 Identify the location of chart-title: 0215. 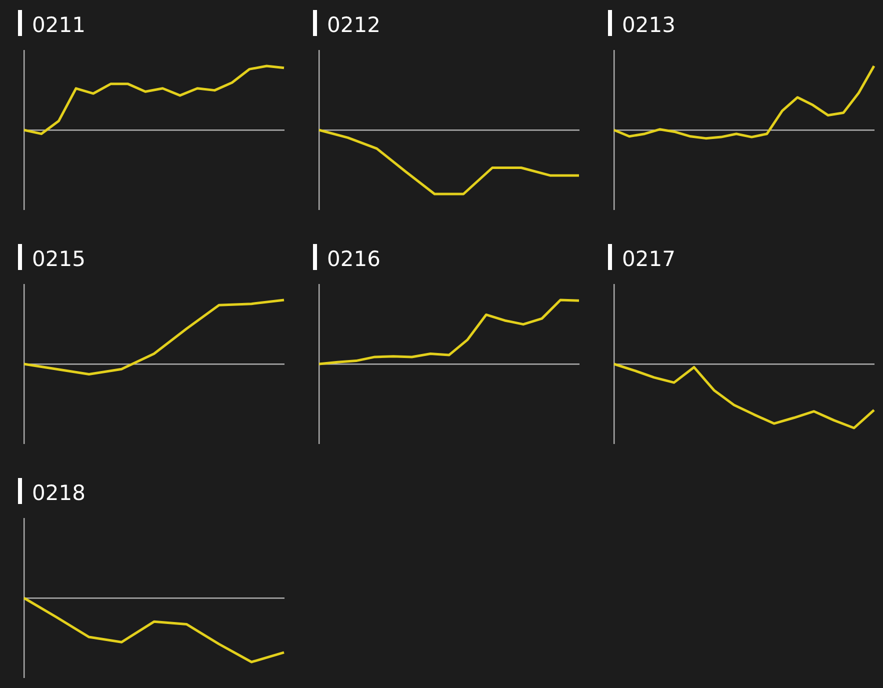
(59, 259).